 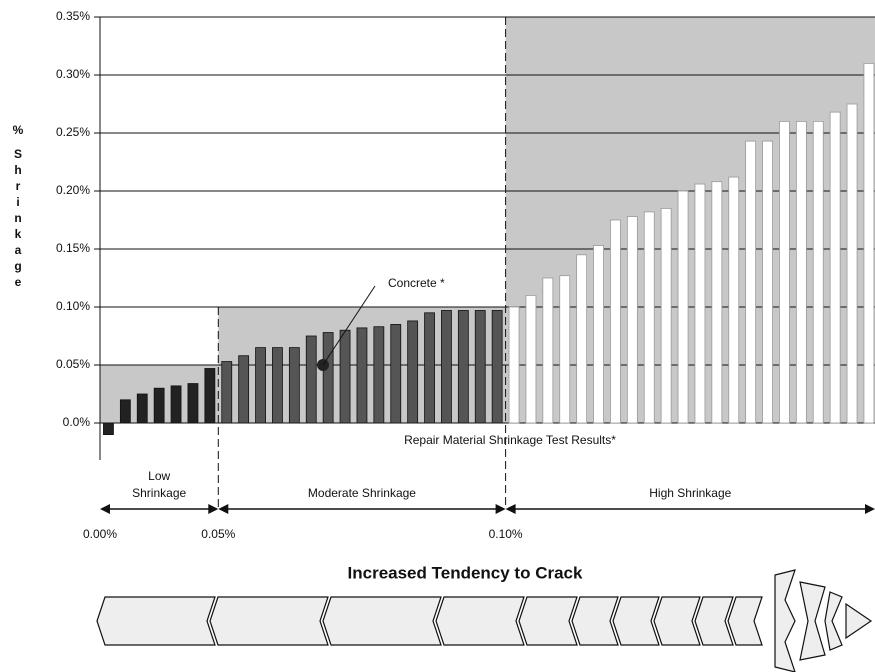 What do you see at coordinates (510, 440) in the screenshot?
I see `x-axis-label: Repair Material Shrinkage Test Results*` at bounding box center [510, 440].